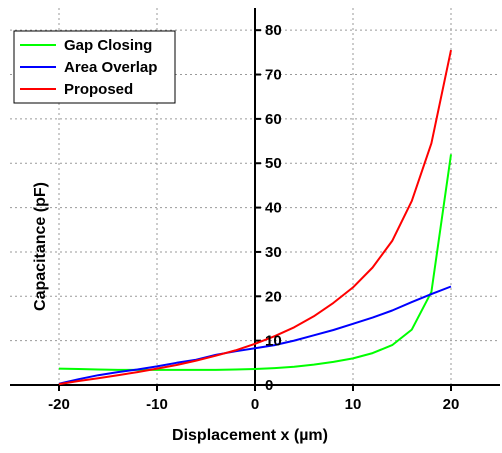 The image size is (502, 453). Describe the element at coordinates (255, 404) in the screenshot. I see `x-tick-label: 0` at that location.